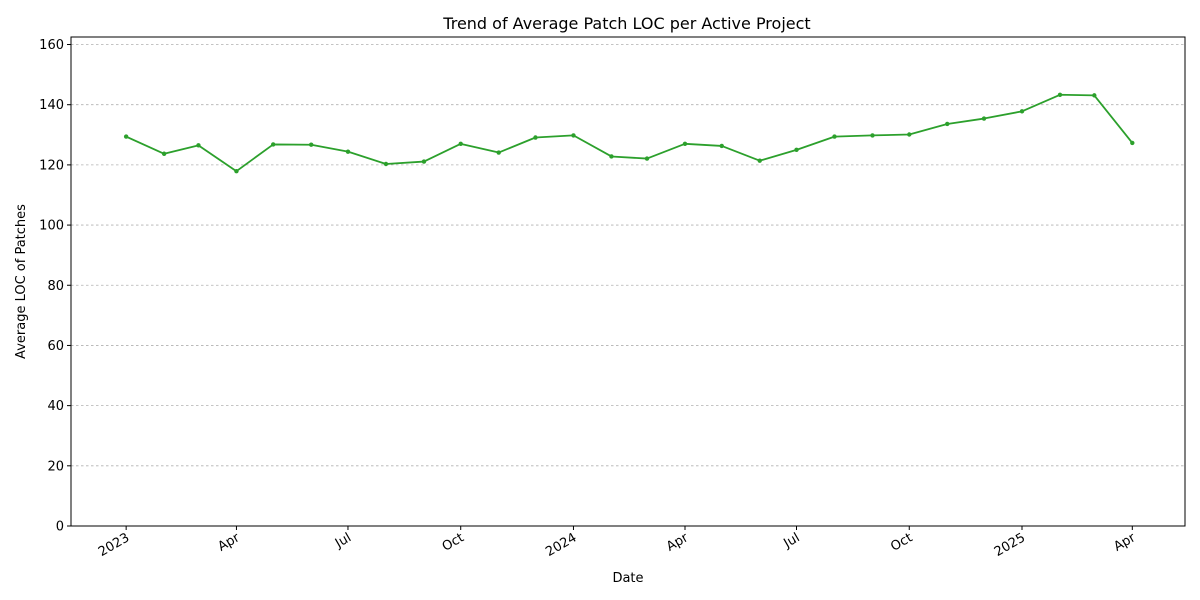  Describe the element at coordinates (1010, 545) in the screenshot. I see `x-tick-label: 2025` at that location.